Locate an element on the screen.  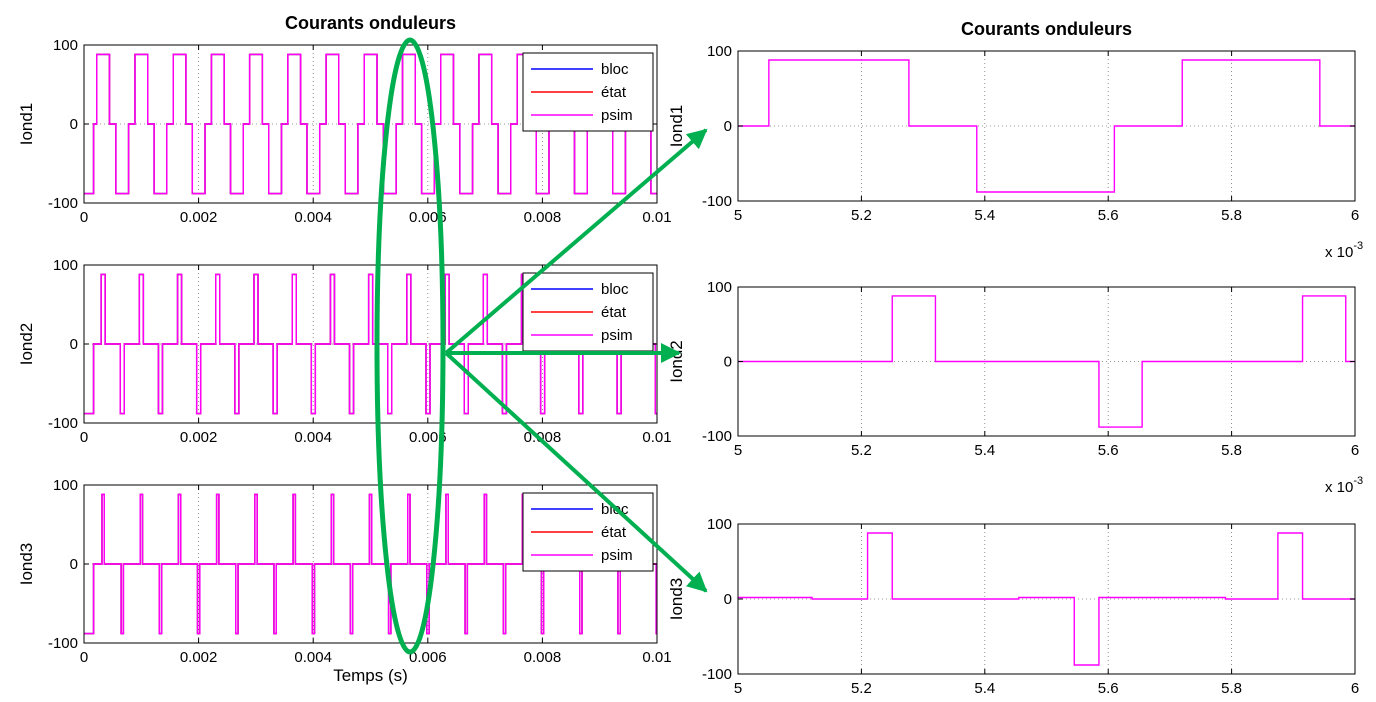
highlight-ellipse is located at coordinates (410, 346).